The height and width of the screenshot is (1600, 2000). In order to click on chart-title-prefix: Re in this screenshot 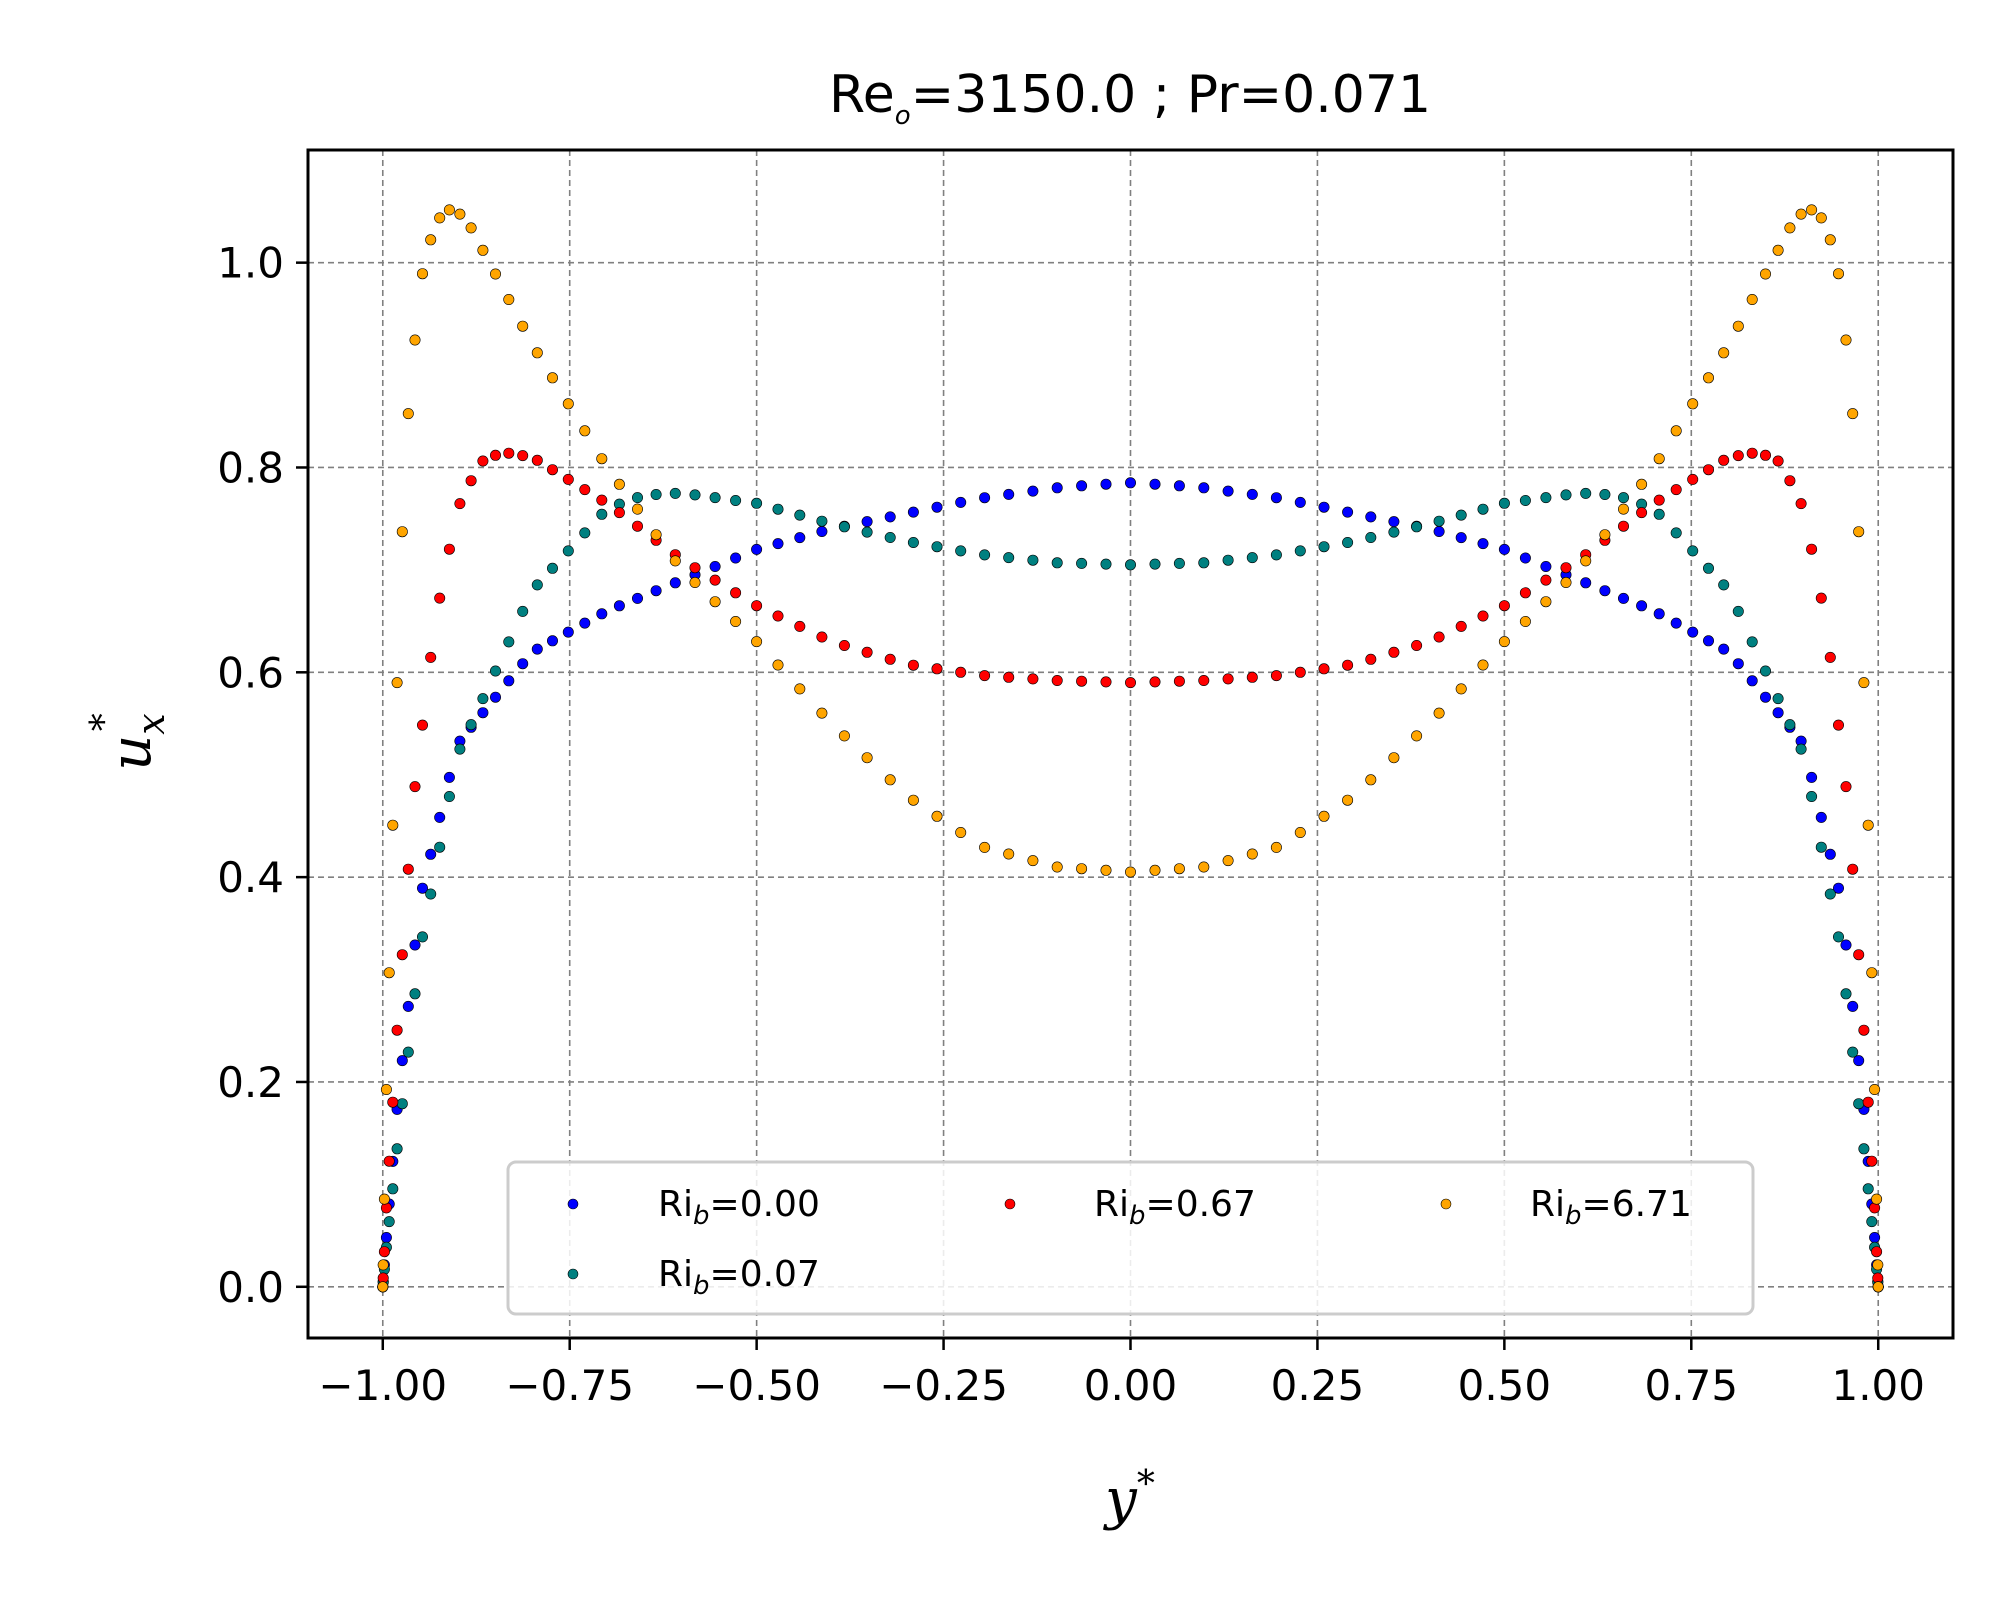, I will do `click(862, 95)`.